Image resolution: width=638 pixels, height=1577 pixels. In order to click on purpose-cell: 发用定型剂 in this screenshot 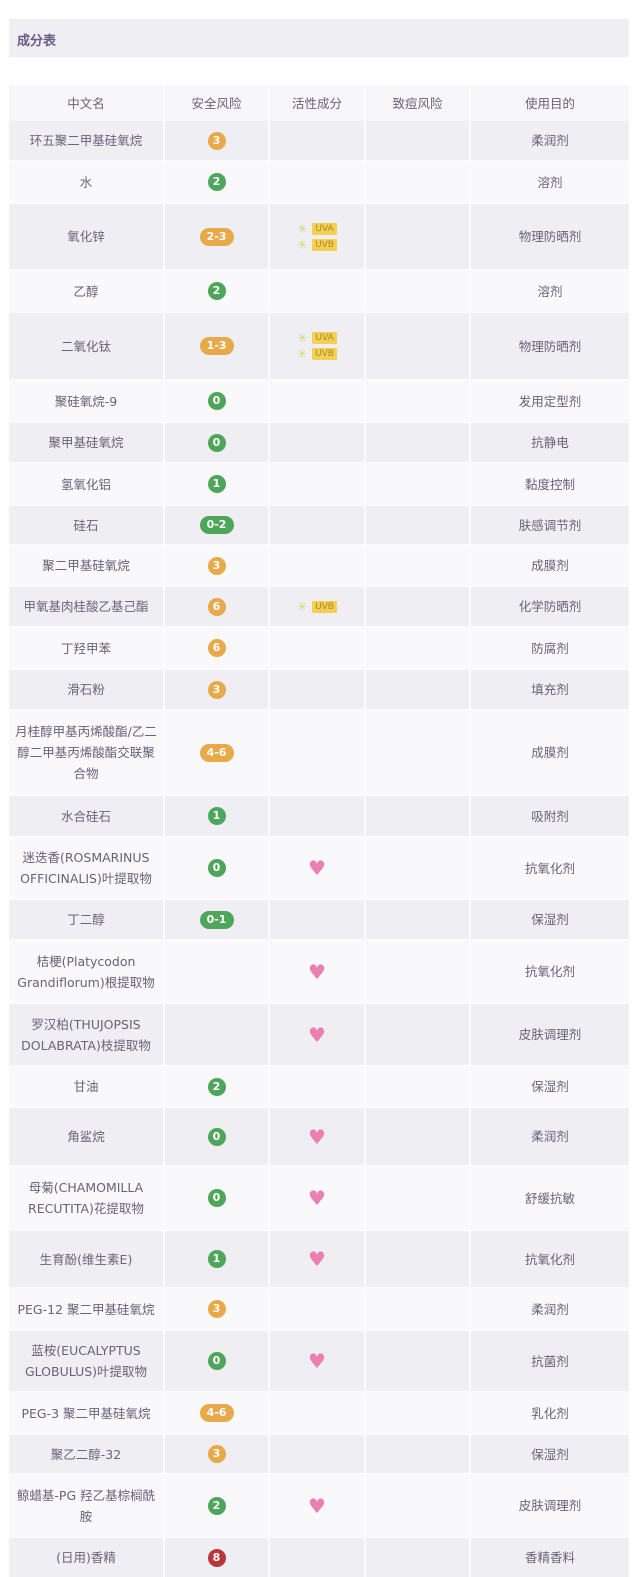, I will do `click(550, 401)`.